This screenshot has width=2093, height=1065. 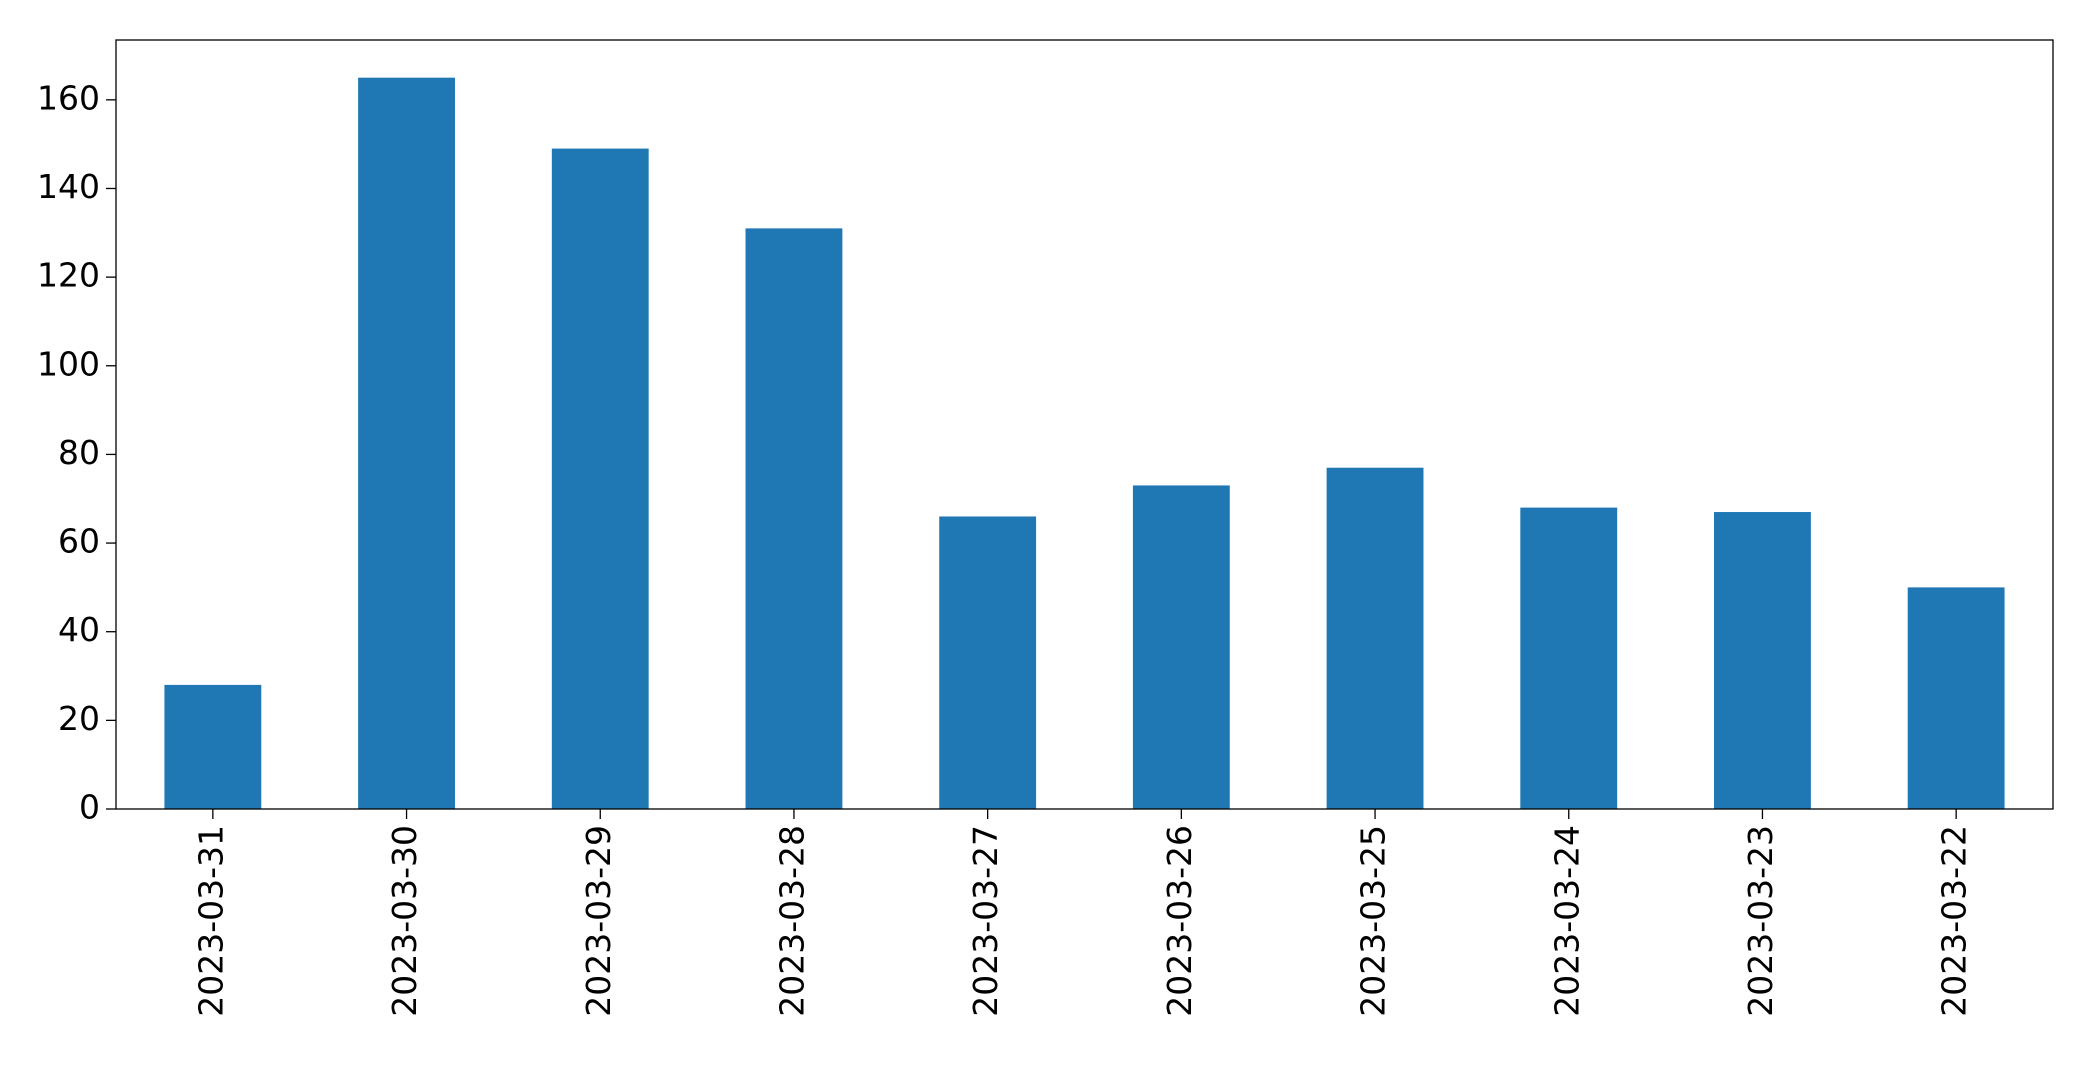 What do you see at coordinates (1954, 921) in the screenshot?
I see `x-tick-label: 2023-03-22` at bounding box center [1954, 921].